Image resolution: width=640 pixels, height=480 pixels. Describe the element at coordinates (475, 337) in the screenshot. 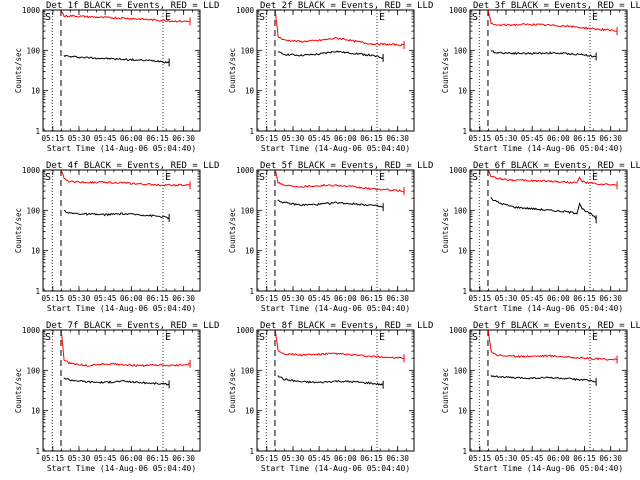

I see `start-marker: S` at that location.